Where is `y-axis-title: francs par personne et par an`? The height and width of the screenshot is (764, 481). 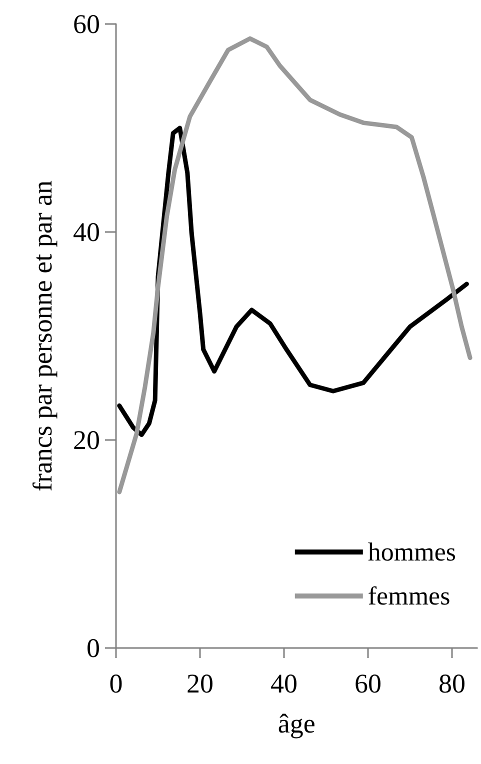 y-axis-title: francs par personne et par an is located at coordinates (43, 336).